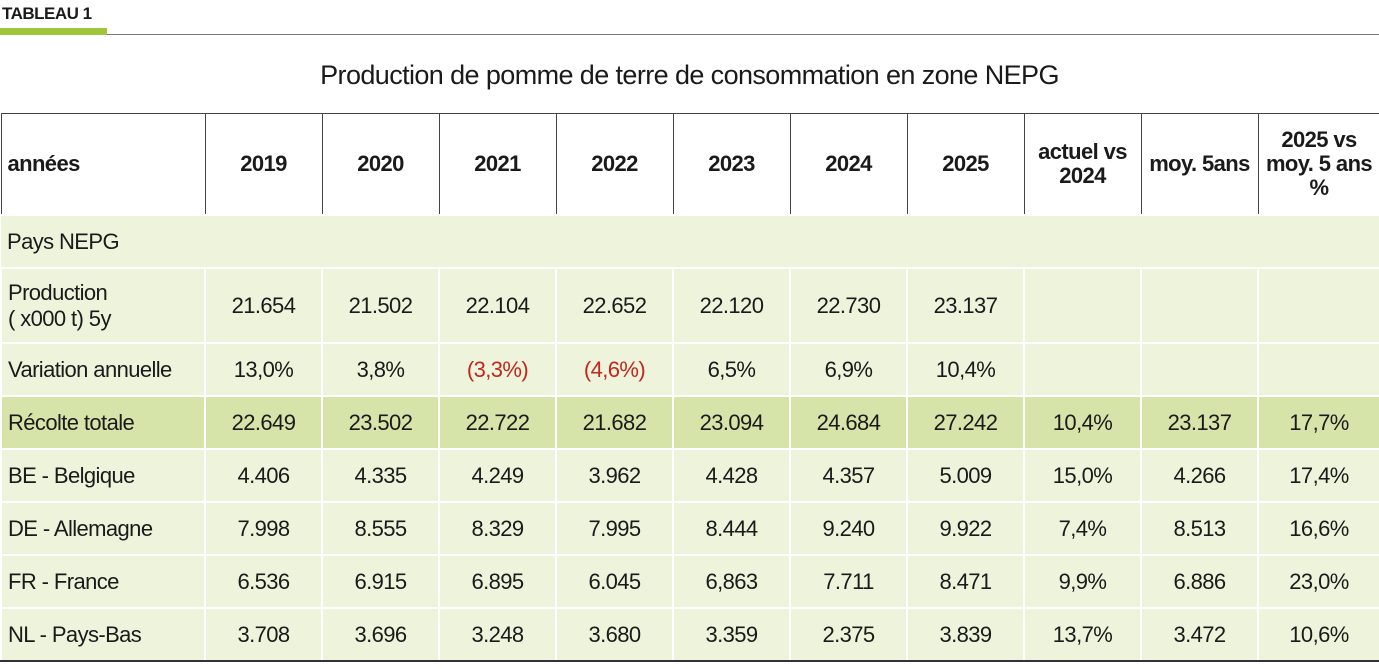 The image size is (1379, 669). I want to click on cell: 17,4%, so click(1318, 475).